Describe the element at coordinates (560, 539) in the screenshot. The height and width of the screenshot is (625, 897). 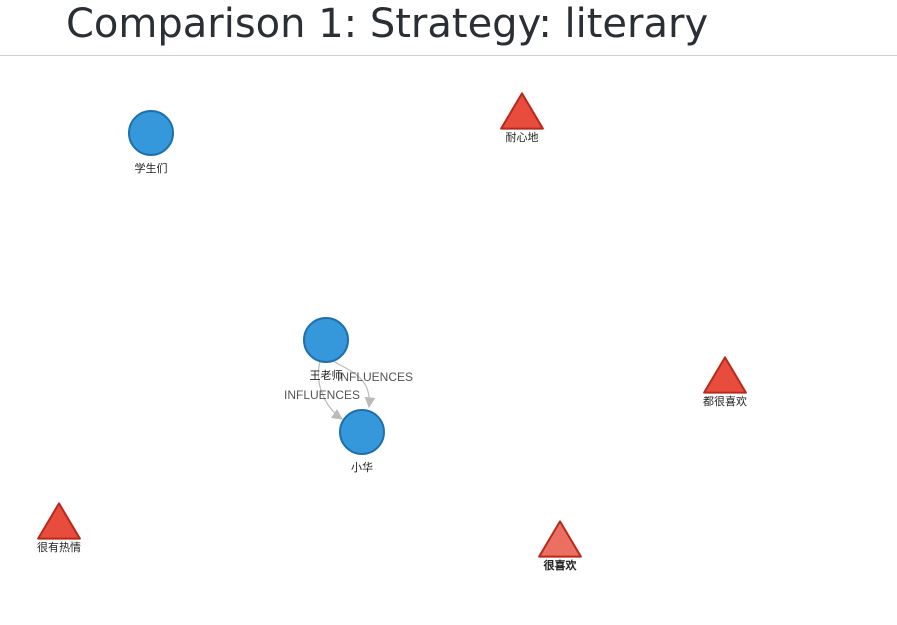
I see `node-henxihuan` at that location.